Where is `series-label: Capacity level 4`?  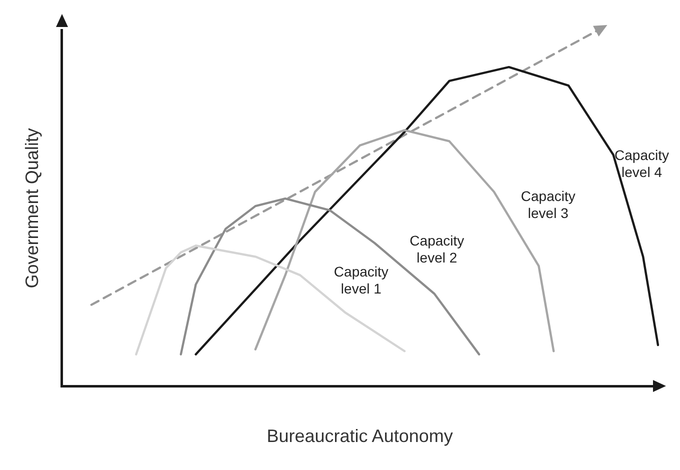
series-label: Capacity level 4 is located at coordinates (641, 163).